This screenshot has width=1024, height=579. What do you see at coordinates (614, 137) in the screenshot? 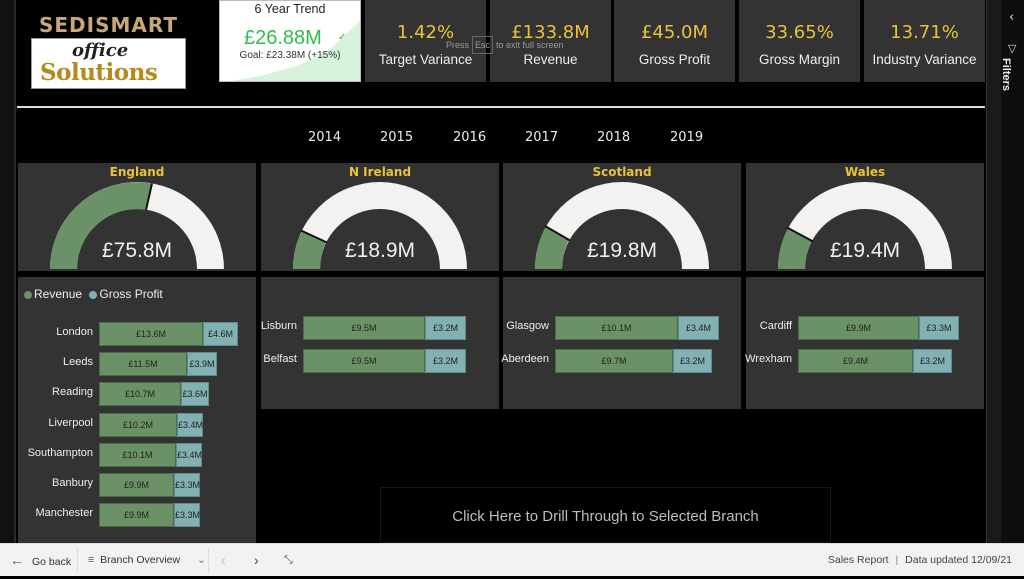
I see `year-2018: 2018` at bounding box center [614, 137].